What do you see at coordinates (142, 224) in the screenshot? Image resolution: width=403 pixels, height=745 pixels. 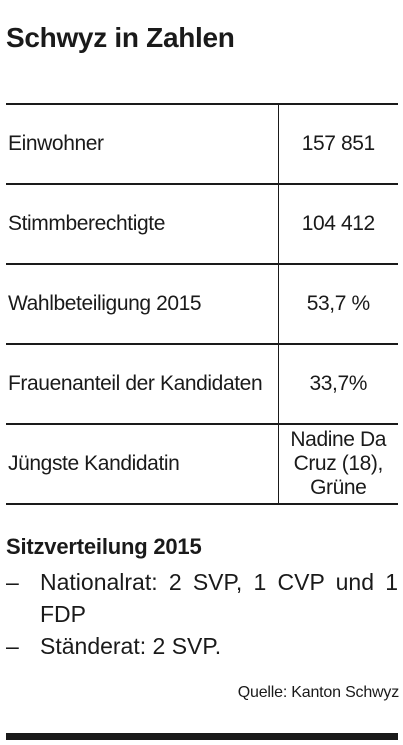 I see `row-label: Stimmberechtigte` at bounding box center [142, 224].